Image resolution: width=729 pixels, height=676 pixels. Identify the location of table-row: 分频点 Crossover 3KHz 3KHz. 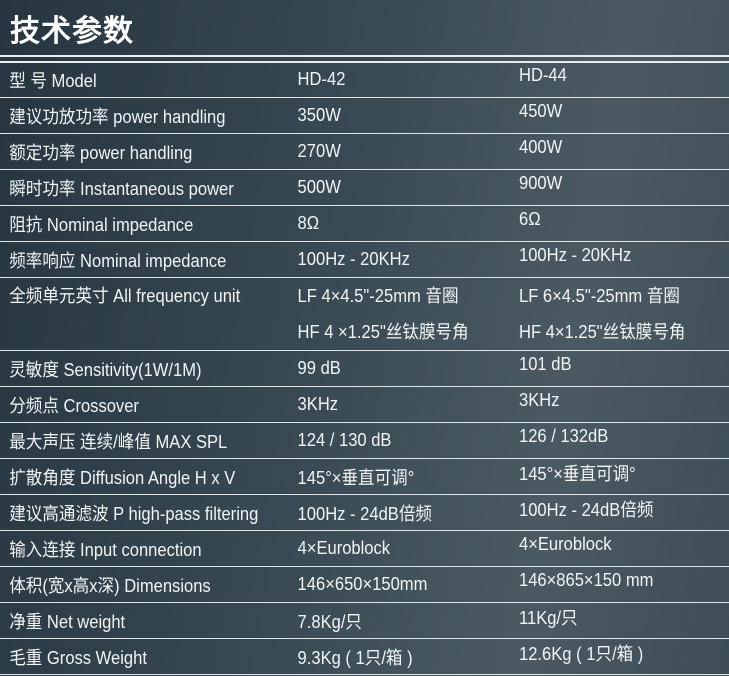
(364, 404).